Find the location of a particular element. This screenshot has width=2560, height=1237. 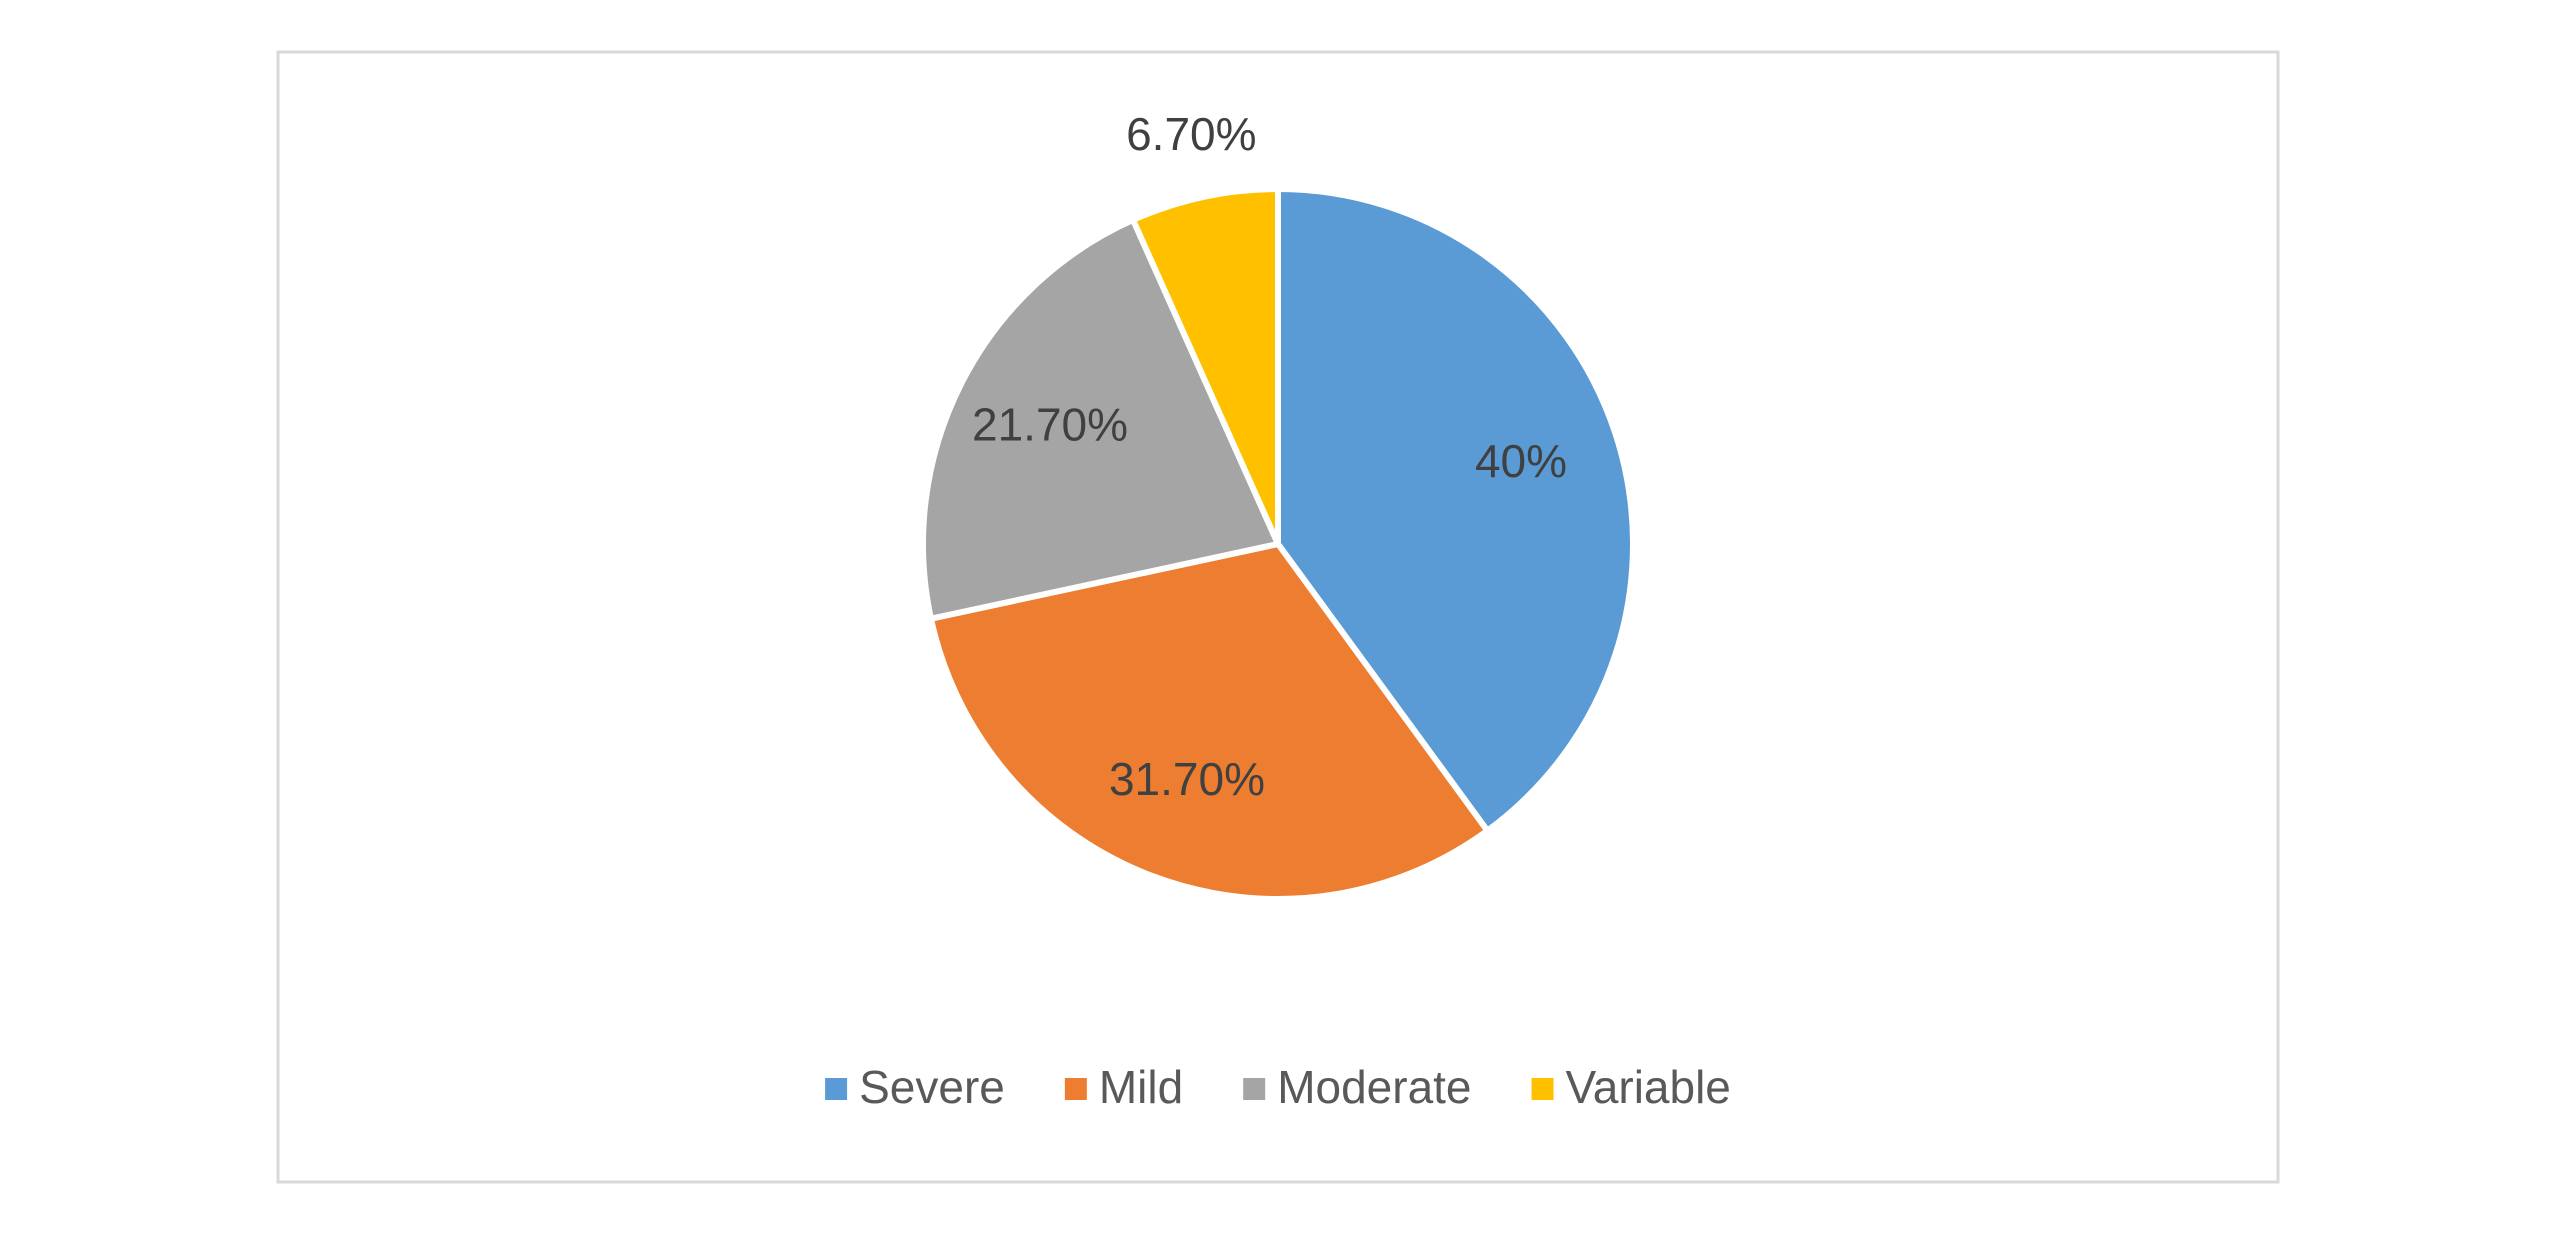

data-label: 31.70% is located at coordinates (1187, 779).